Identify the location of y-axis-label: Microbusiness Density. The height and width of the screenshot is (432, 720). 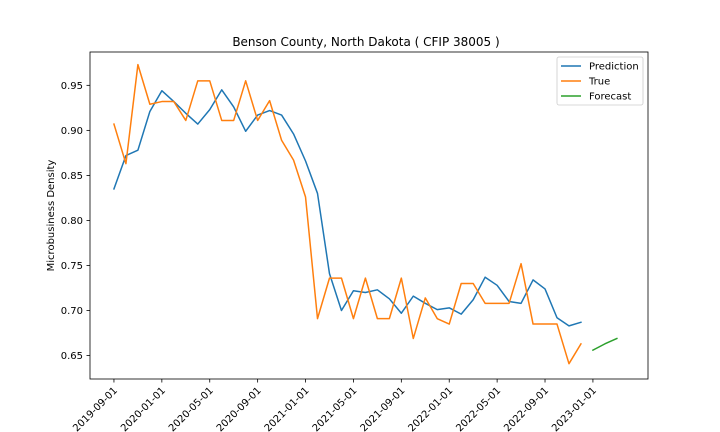
(51, 216).